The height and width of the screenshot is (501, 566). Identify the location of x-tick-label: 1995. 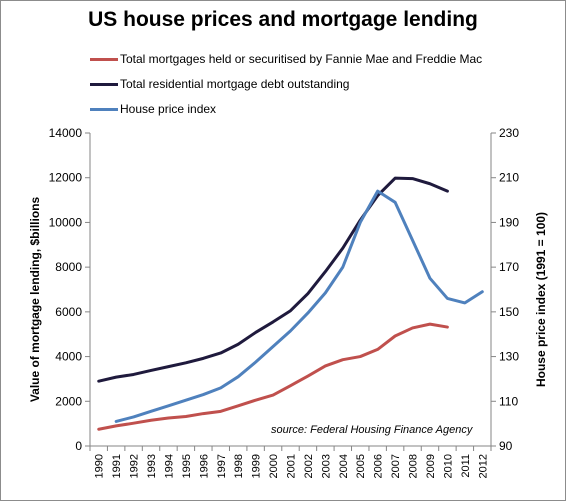
(187, 466).